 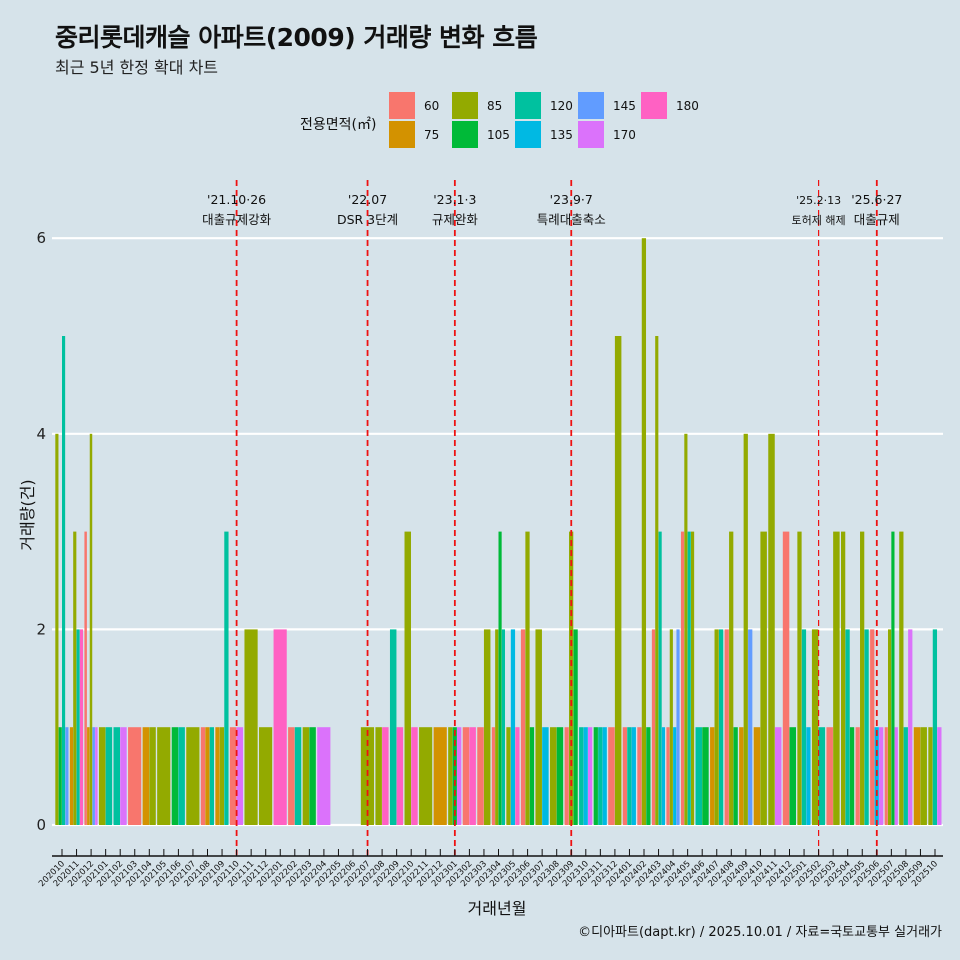 What do you see at coordinates (561, 105) in the screenshot?
I see `legend-label: 120` at bounding box center [561, 105].